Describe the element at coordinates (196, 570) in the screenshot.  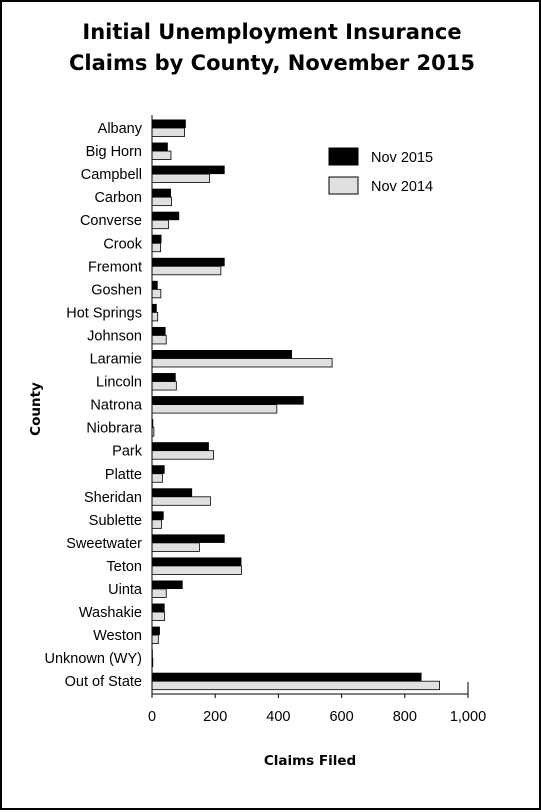
I see `bar-nov-2014-teton` at that location.